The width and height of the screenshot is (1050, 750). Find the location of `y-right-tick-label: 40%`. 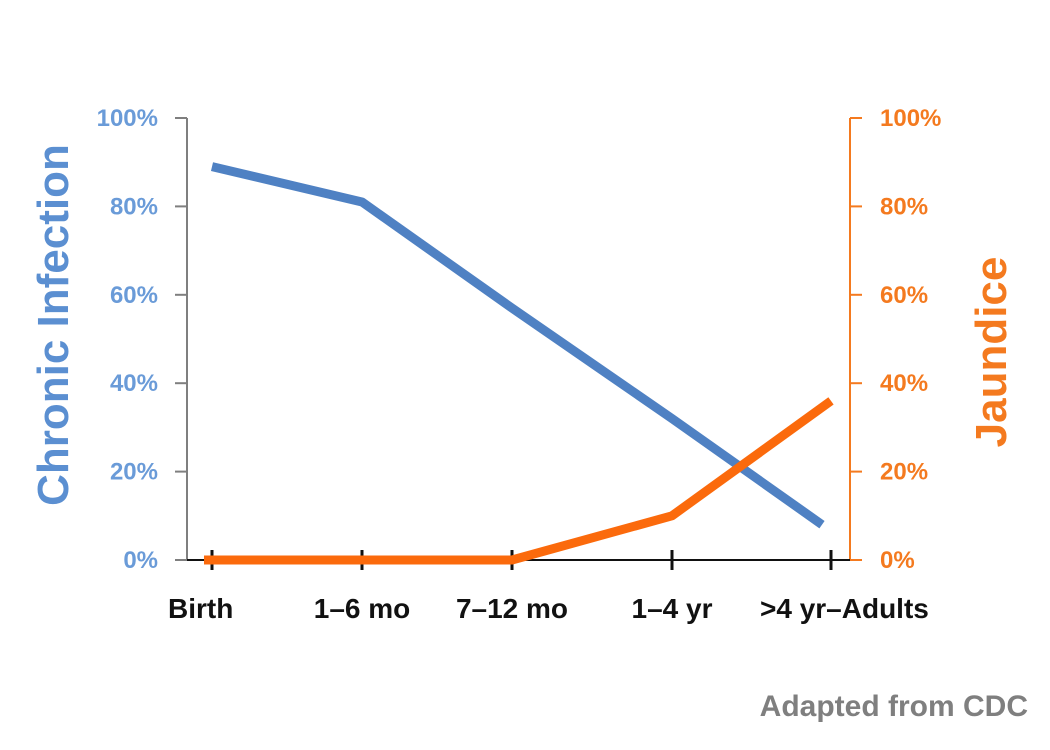

y-right-tick-label: 40% is located at coordinates (904, 383).